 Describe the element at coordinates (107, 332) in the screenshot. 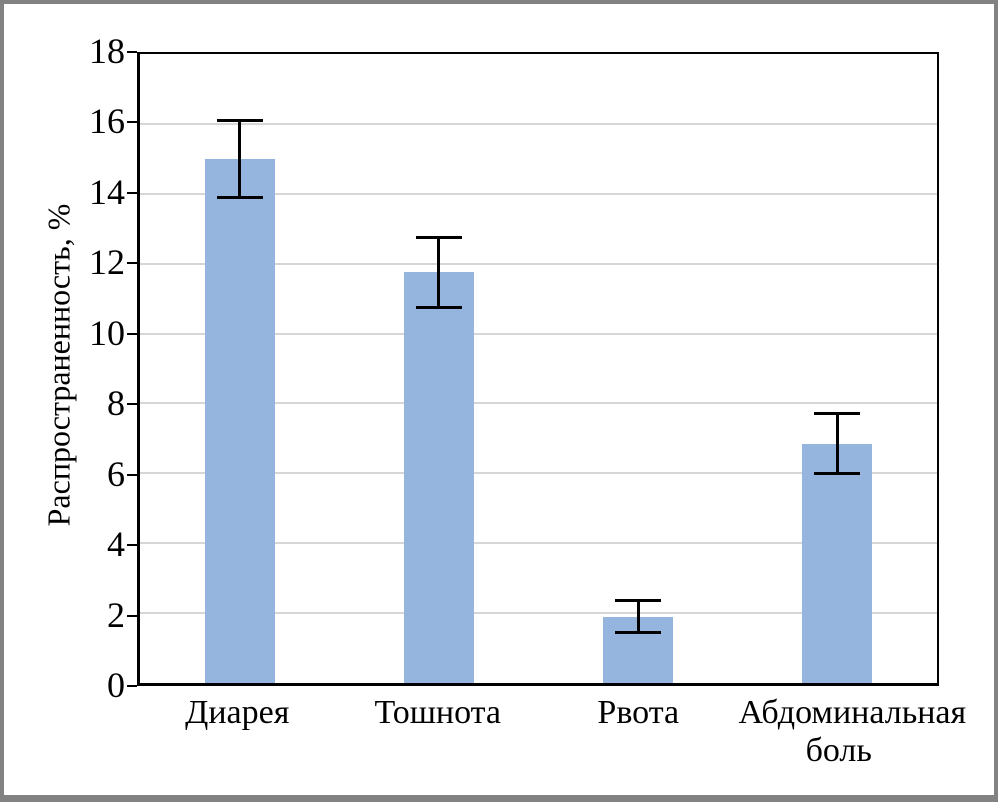

I see `y-tick-label: 10` at that location.